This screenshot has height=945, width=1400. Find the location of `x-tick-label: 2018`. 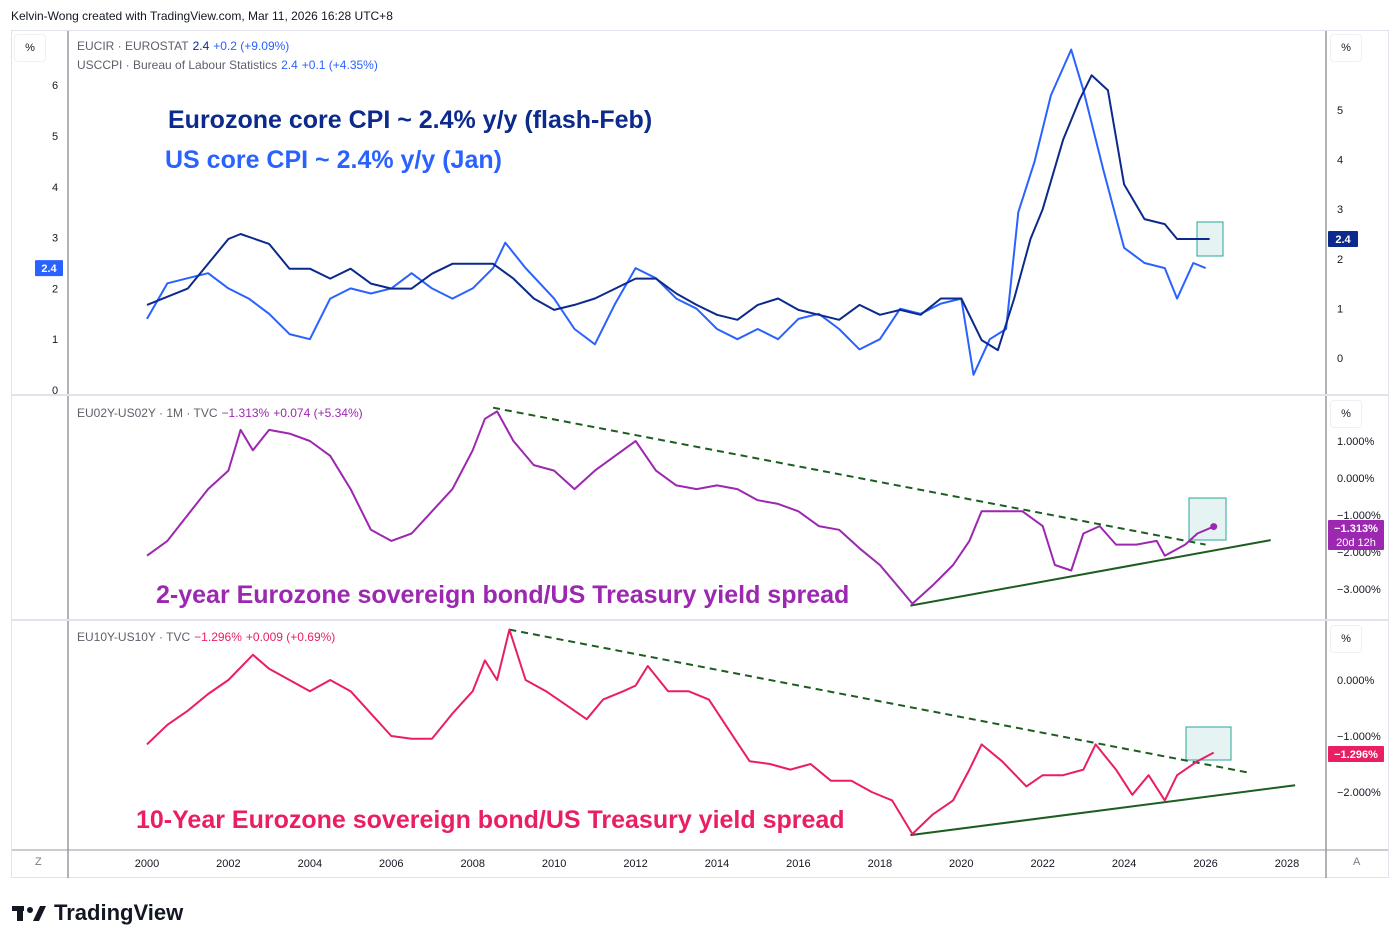

x-tick-label: 2018 is located at coordinates (880, 864).